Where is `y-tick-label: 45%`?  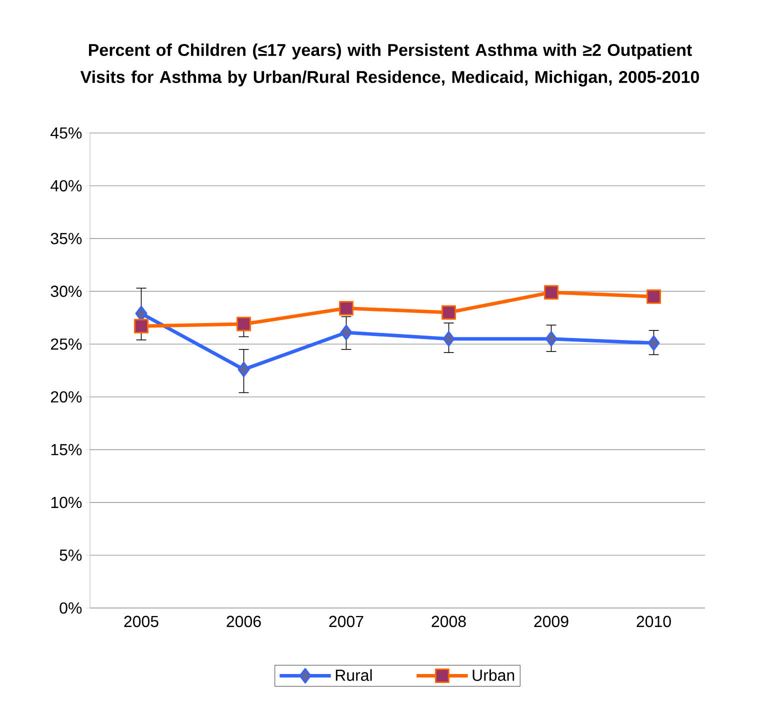
y-tick-label: 45% is located at coordinates (66, 133).